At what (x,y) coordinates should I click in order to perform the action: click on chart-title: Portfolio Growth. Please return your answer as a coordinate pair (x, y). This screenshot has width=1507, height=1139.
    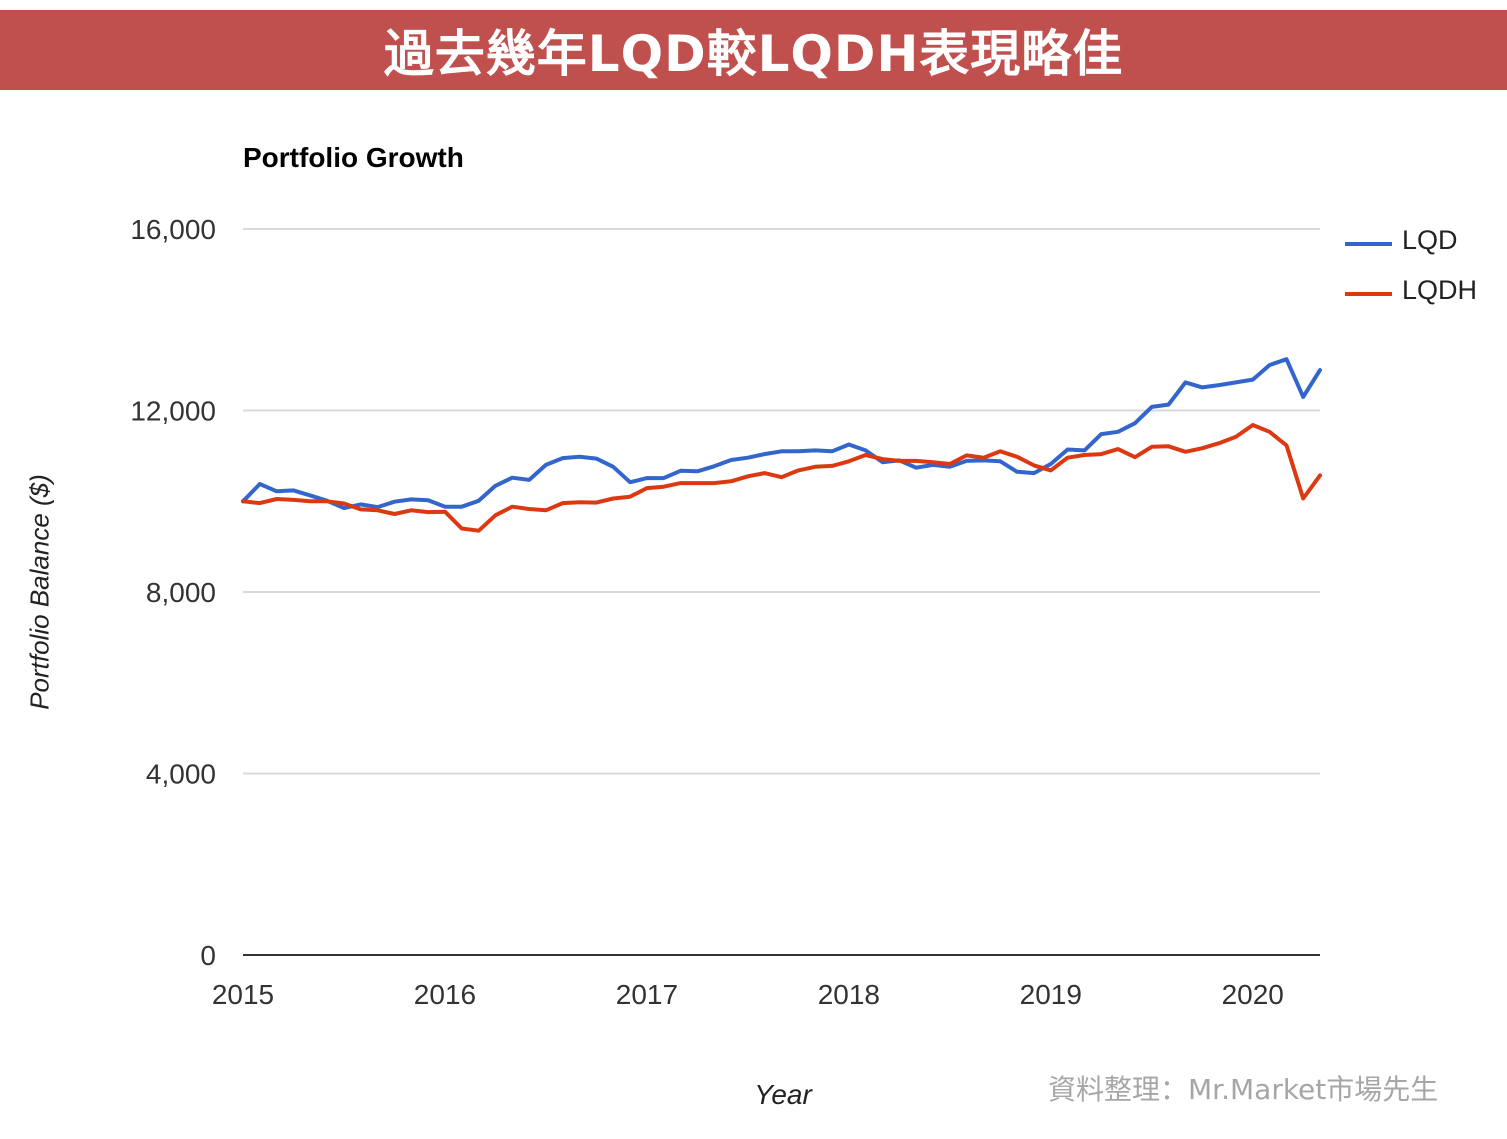
    Looking at the image, I should click on (353, 157).